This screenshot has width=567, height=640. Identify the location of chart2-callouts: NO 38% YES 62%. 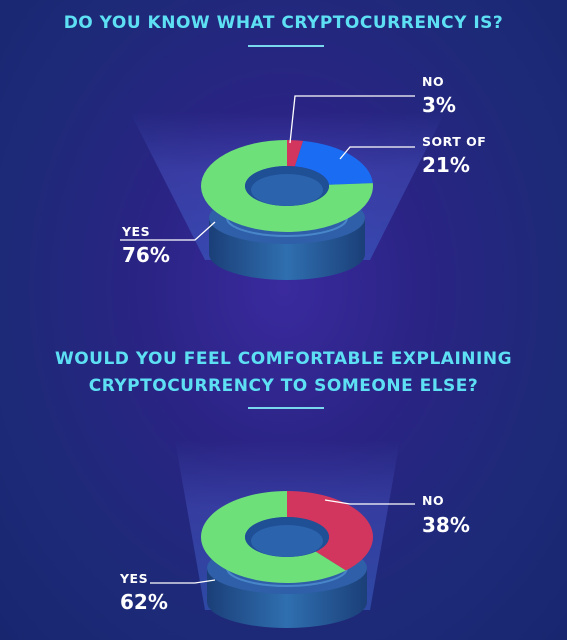
(294, 553).